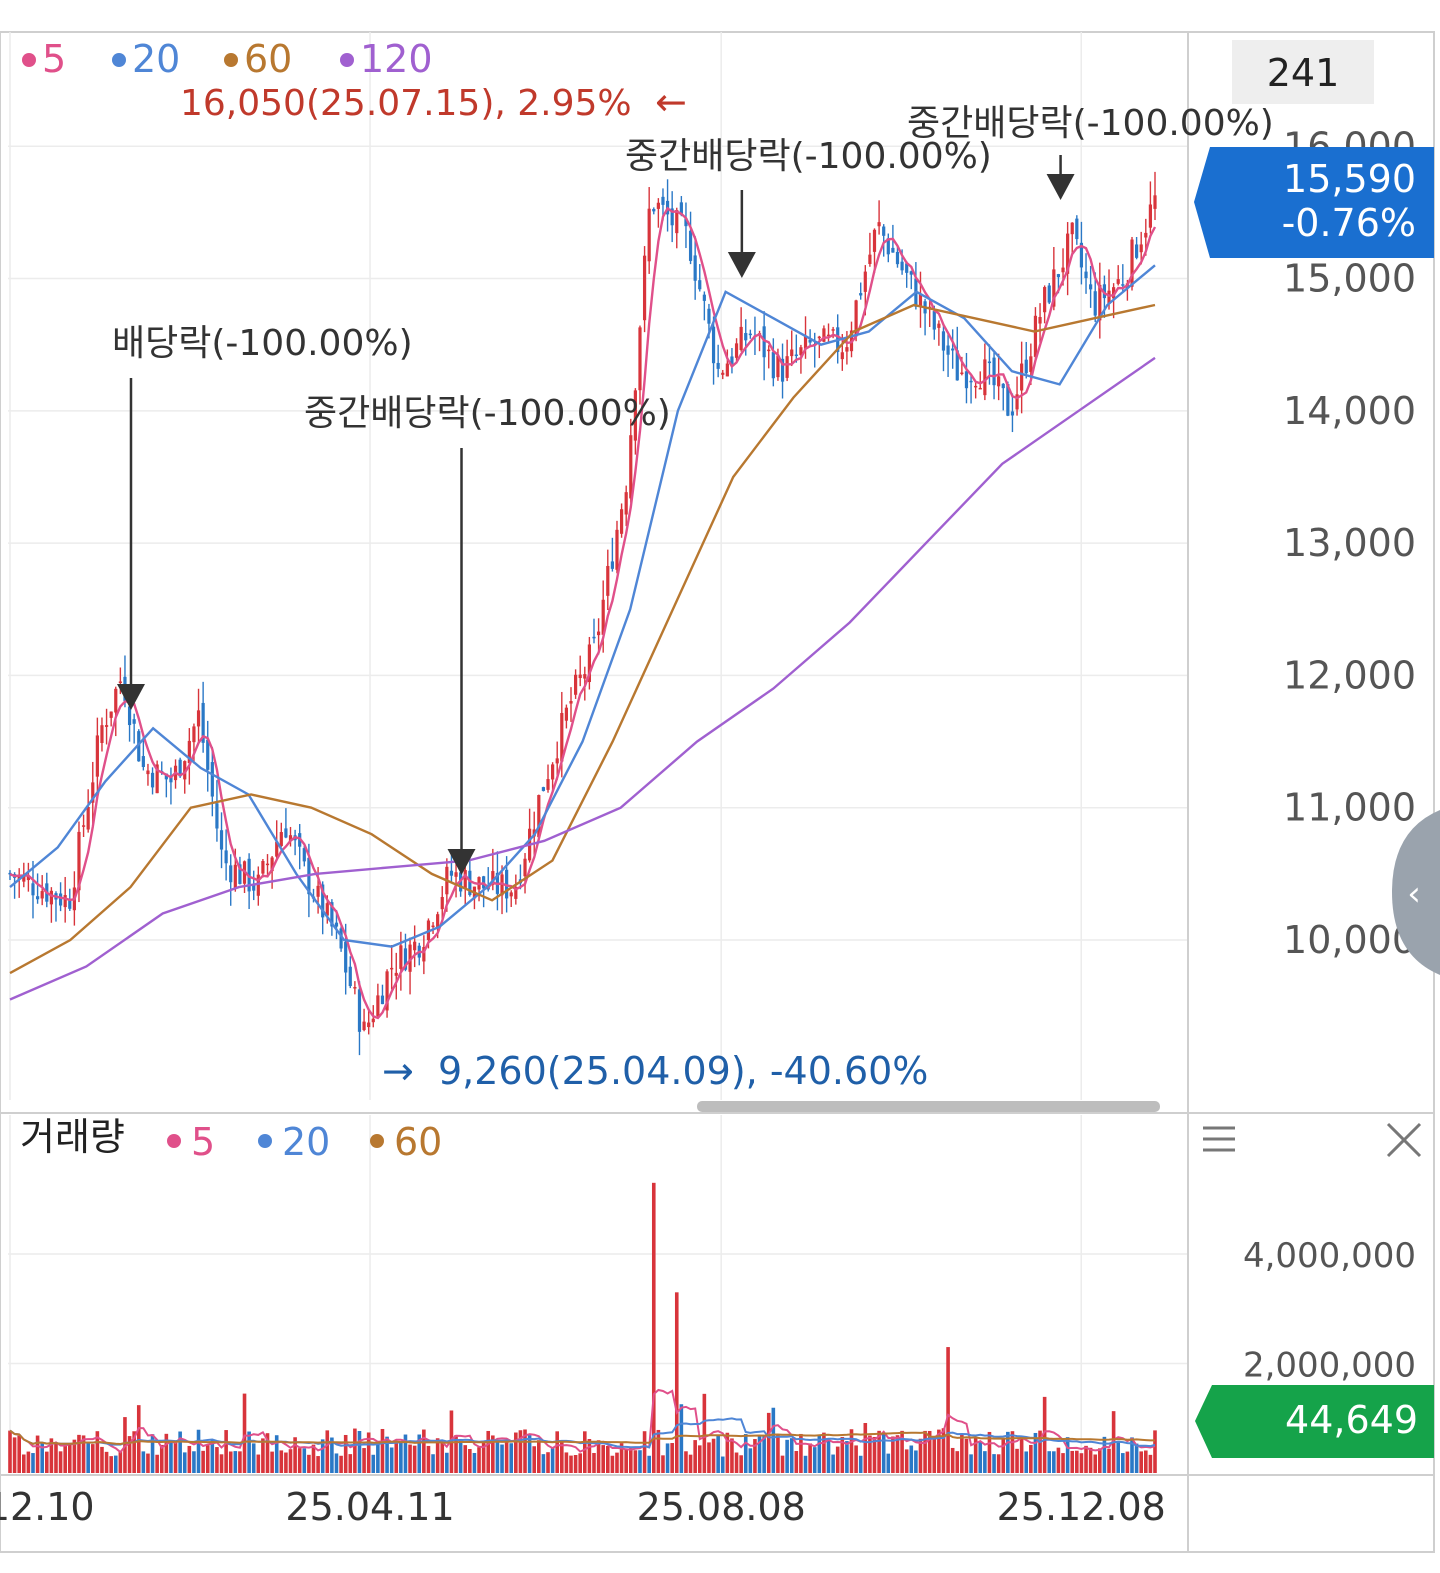  I want to click on volume-legend: 거래량 5 20 60, so click(231, 1139).